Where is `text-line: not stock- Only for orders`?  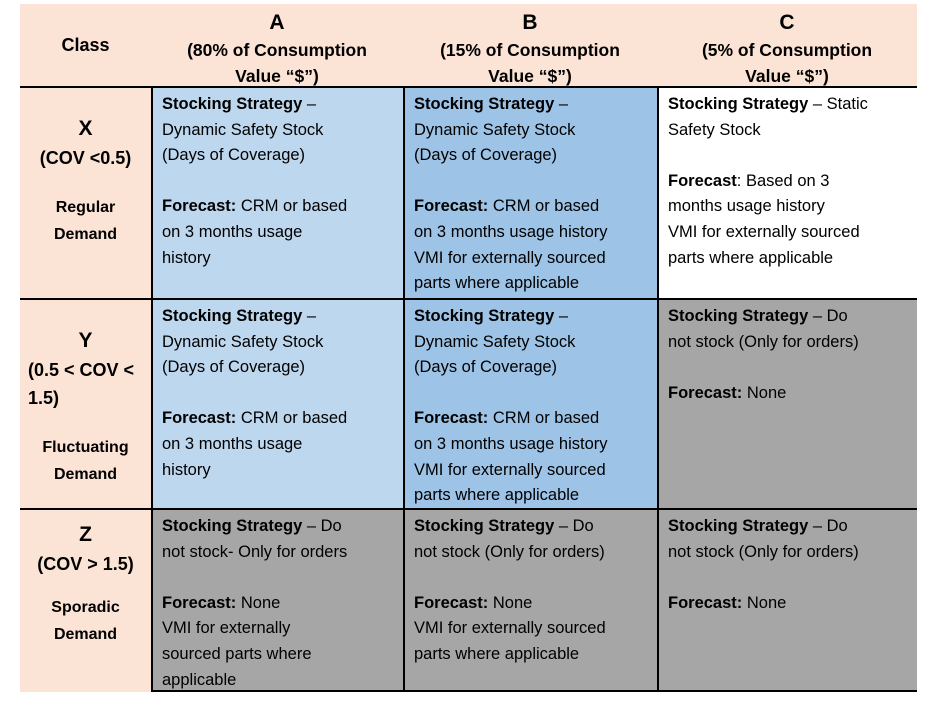 text-line: not stock- Only for orders is located at coordinates (255, 551).